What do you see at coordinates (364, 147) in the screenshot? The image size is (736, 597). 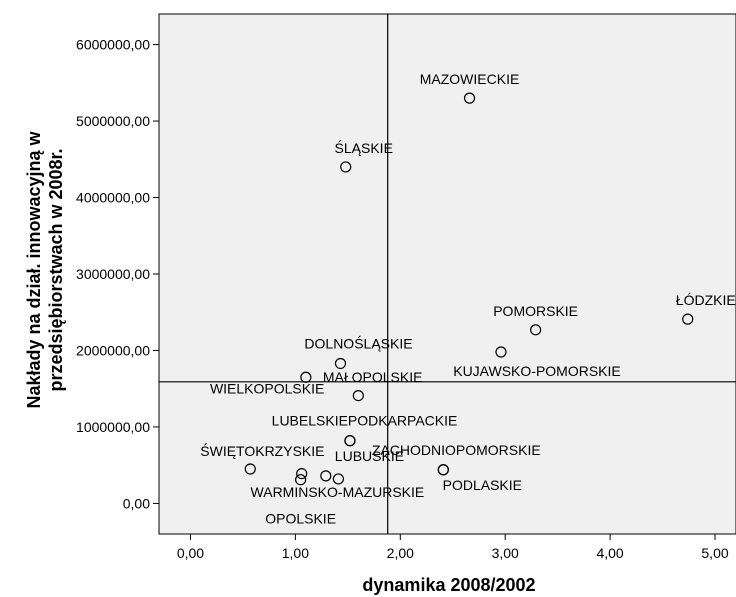 I see `point-label: ŚLĄSKIE` at bounding box center [364, 147].